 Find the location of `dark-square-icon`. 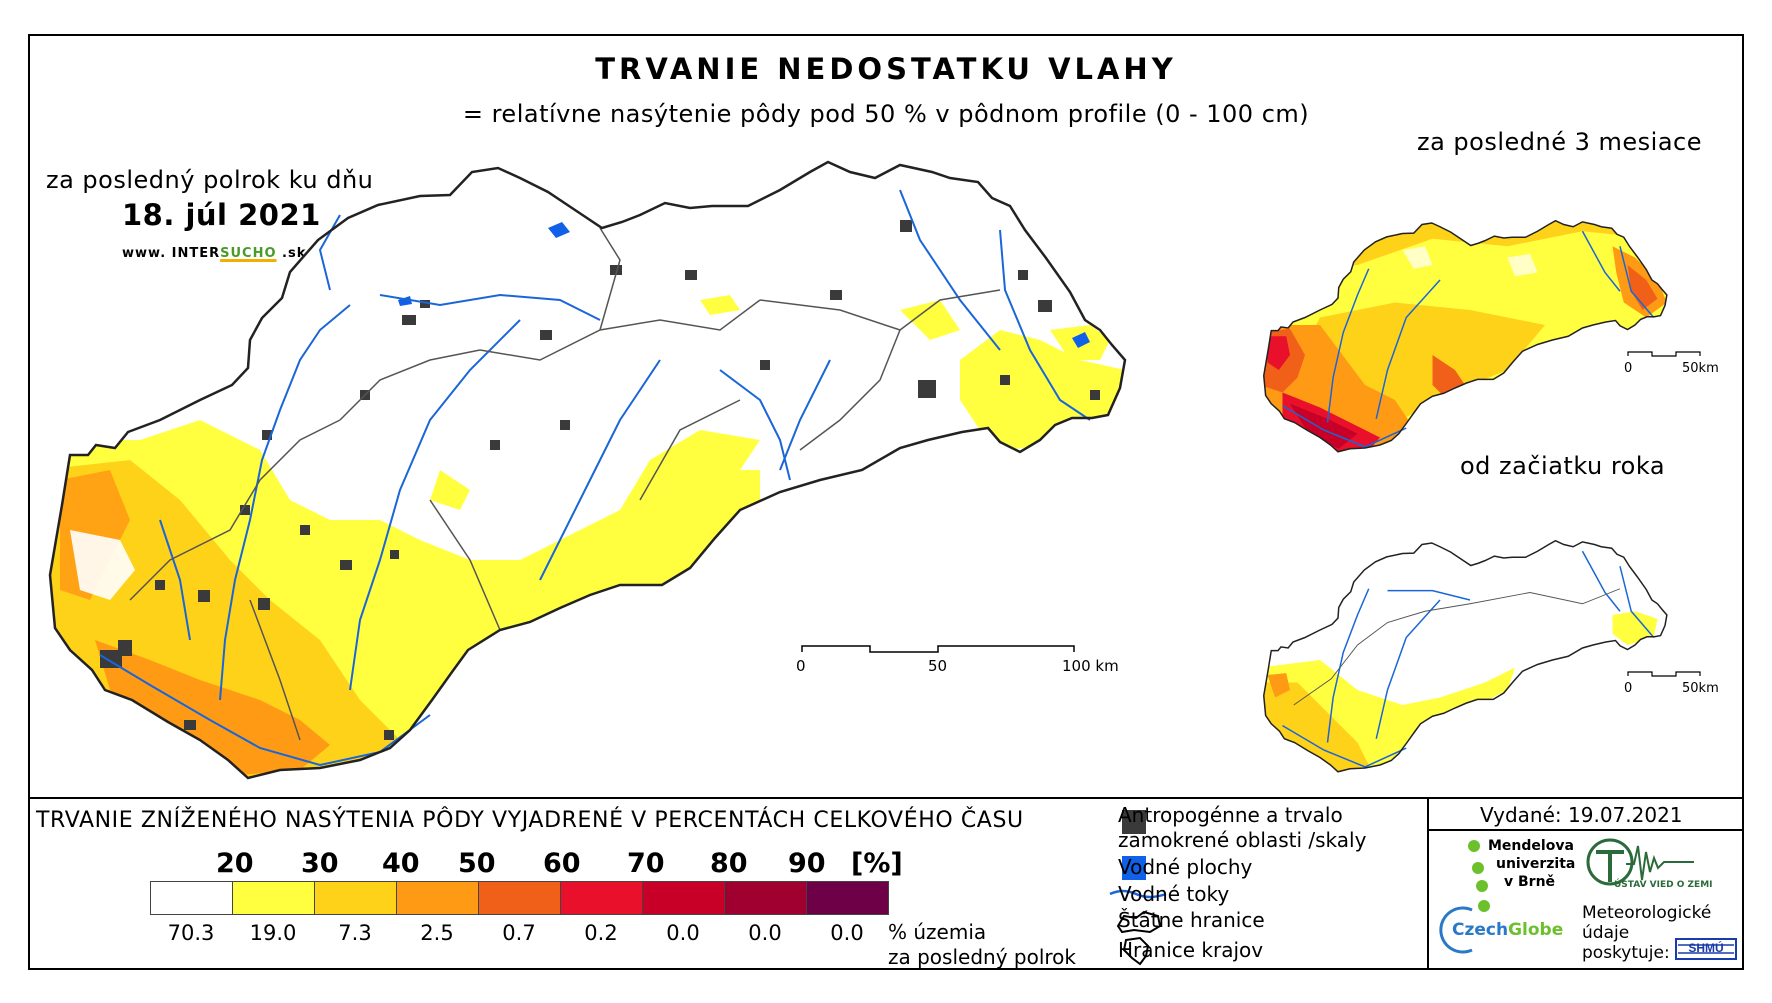

dark-square-icon is located at coordinates (1134, 822).